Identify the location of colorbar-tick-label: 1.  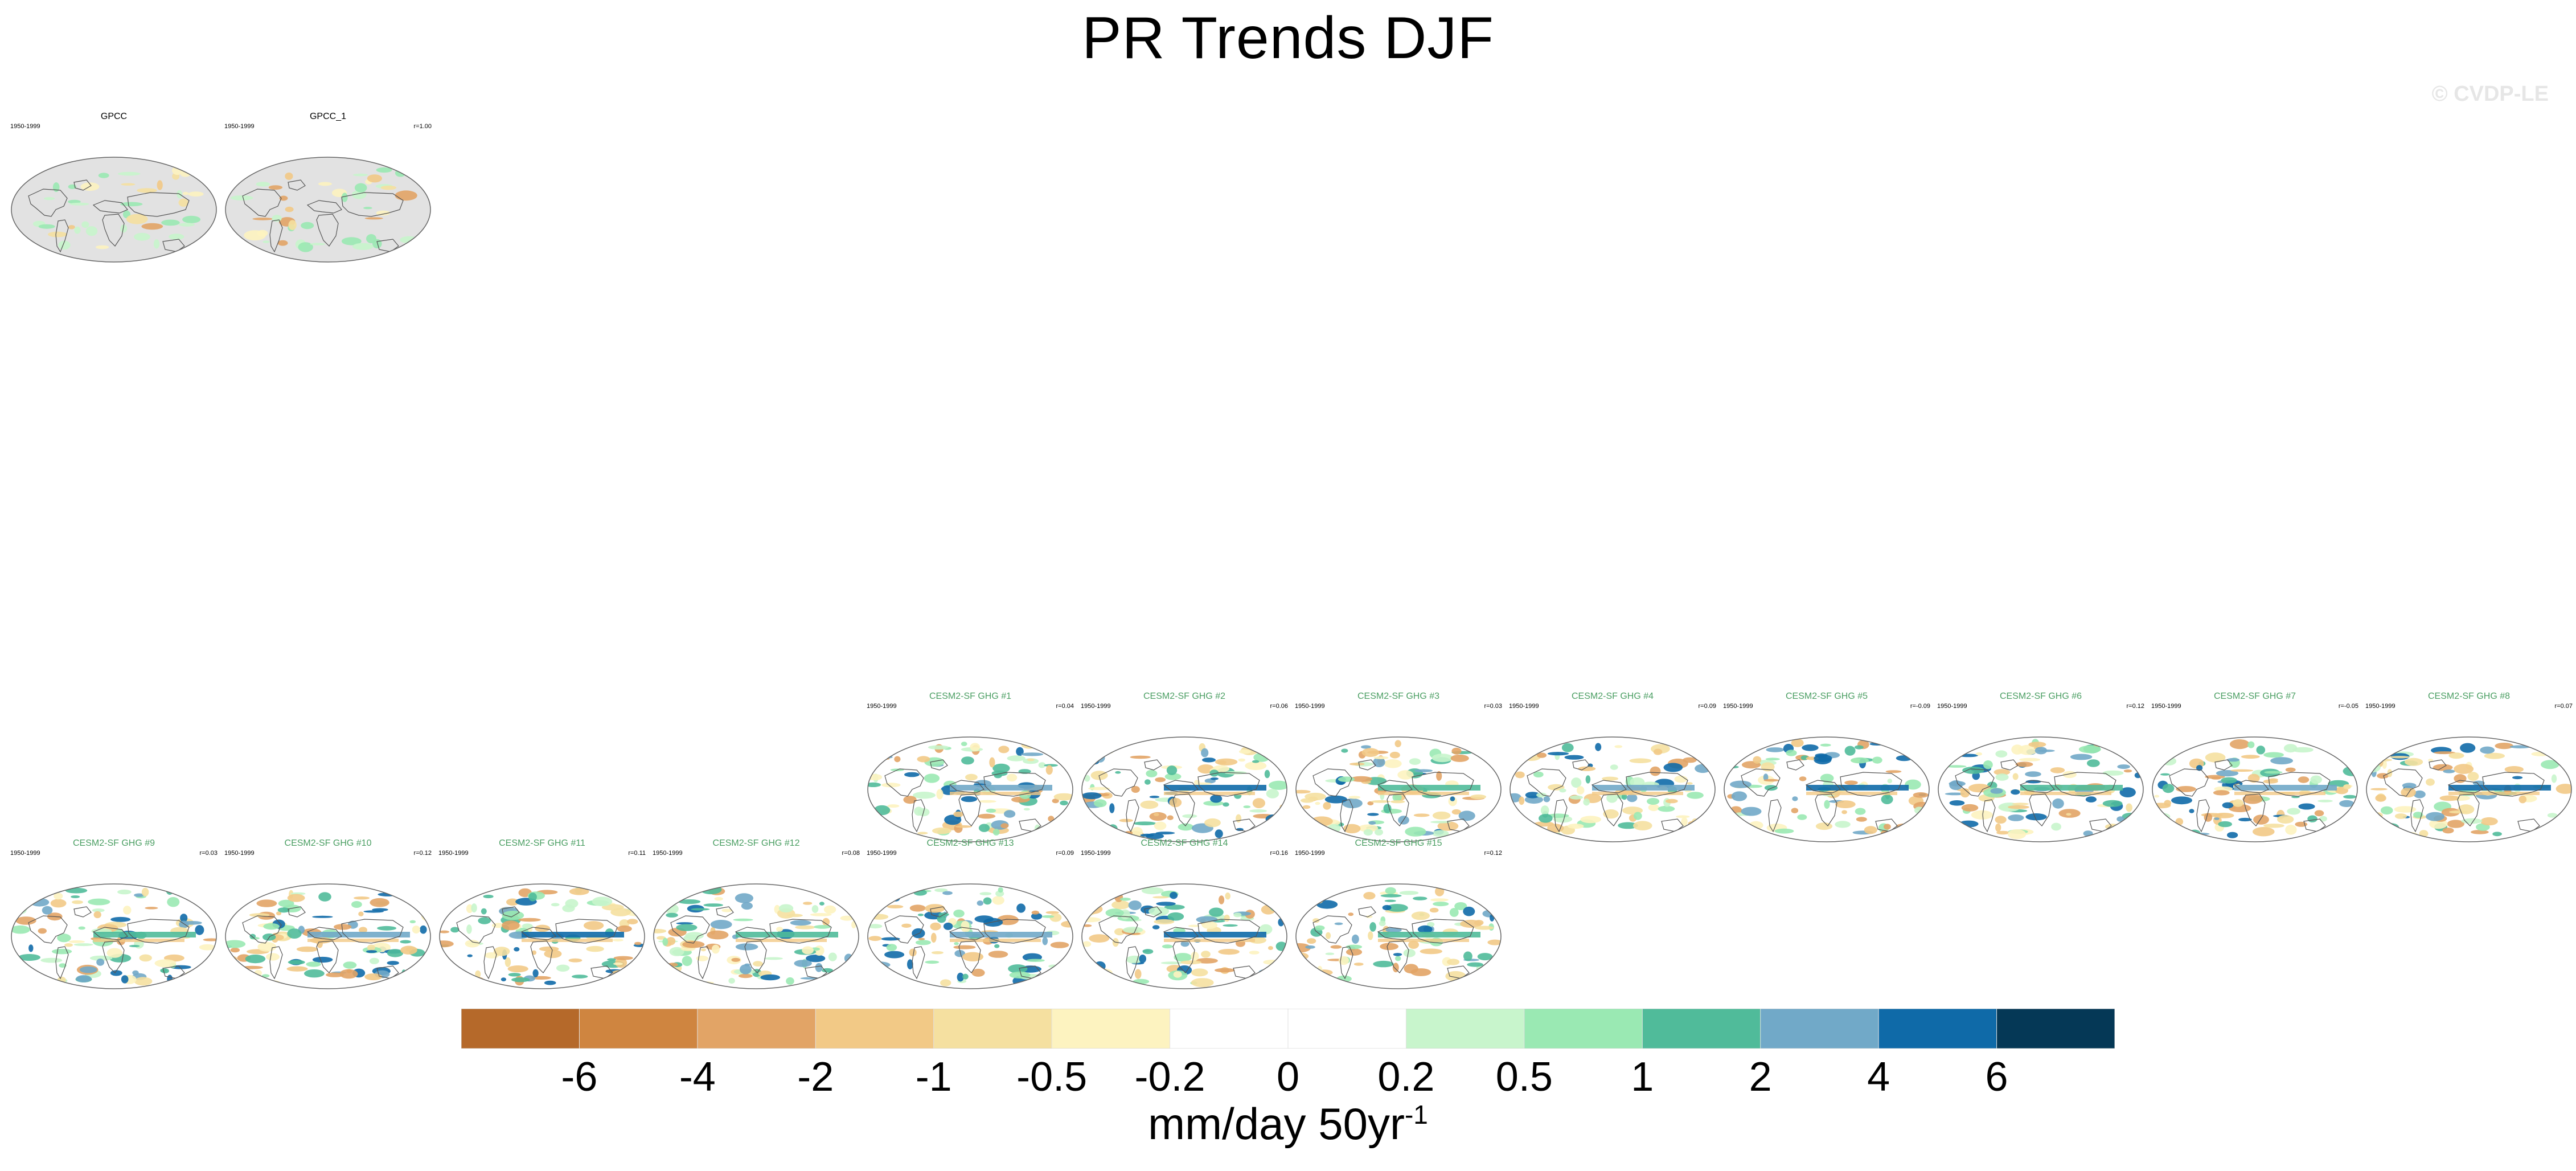
(1642, 1077).